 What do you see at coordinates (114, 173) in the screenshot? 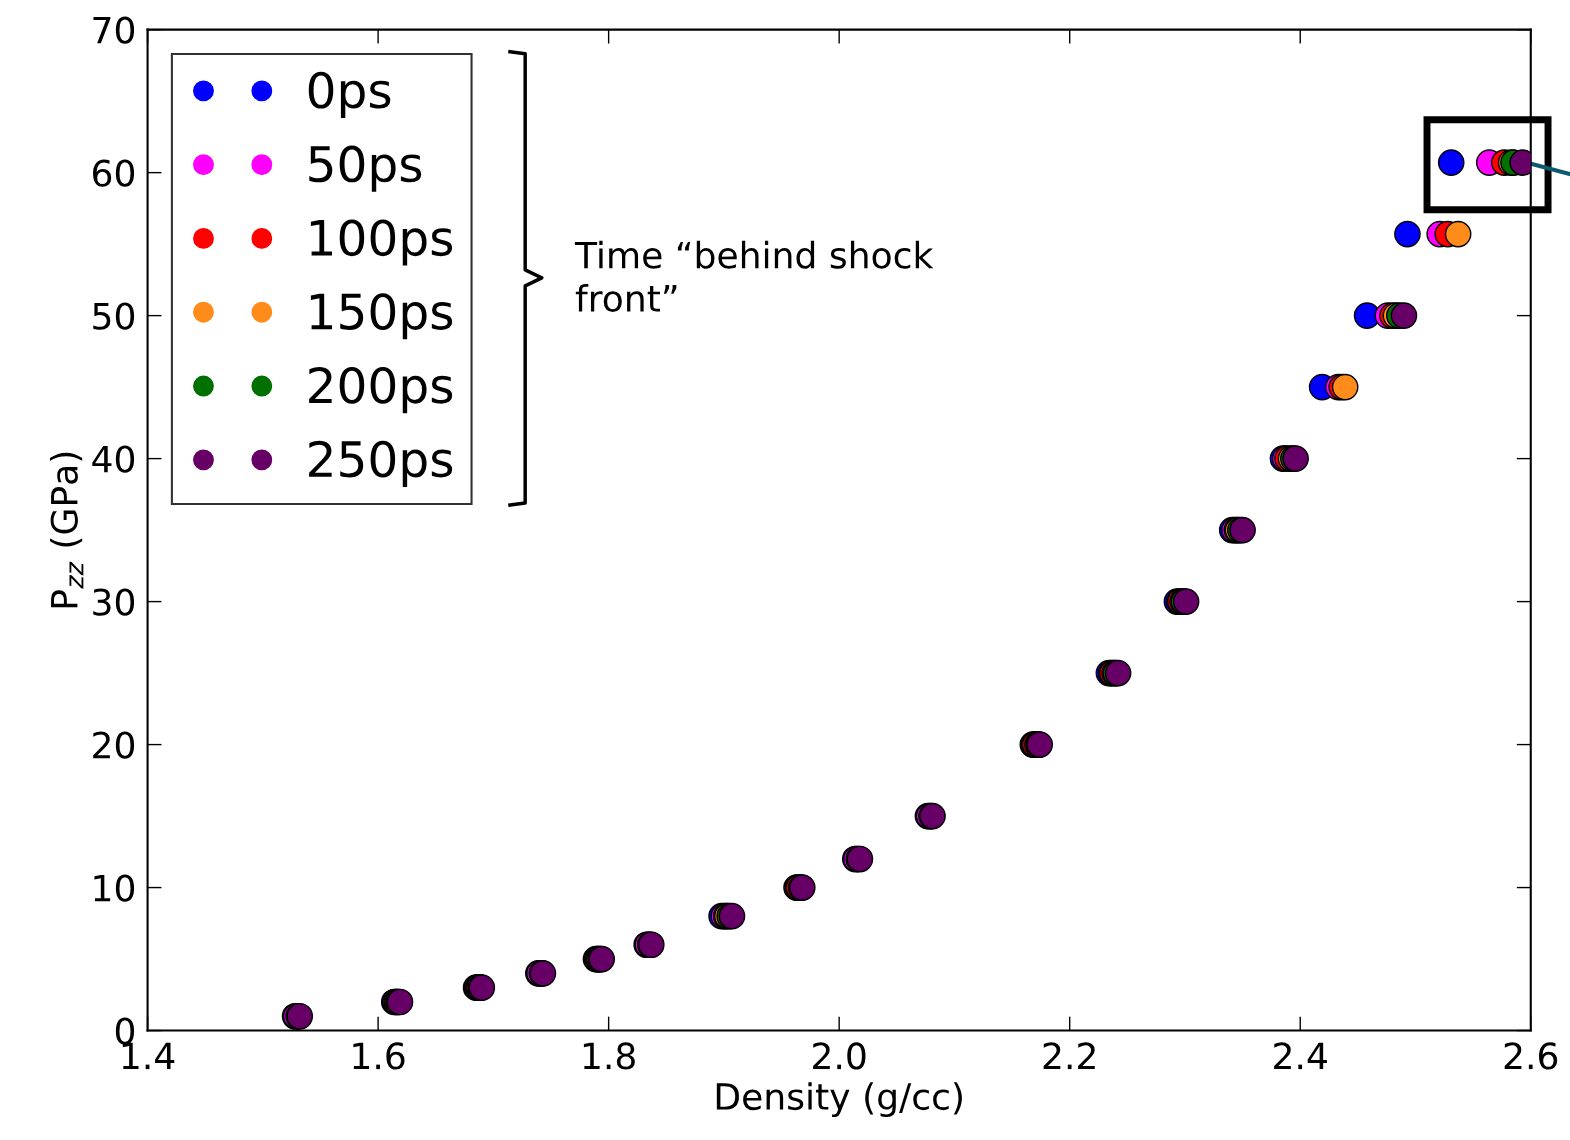
I see `y-tick-label: 60` at bounding box center [114, 173].